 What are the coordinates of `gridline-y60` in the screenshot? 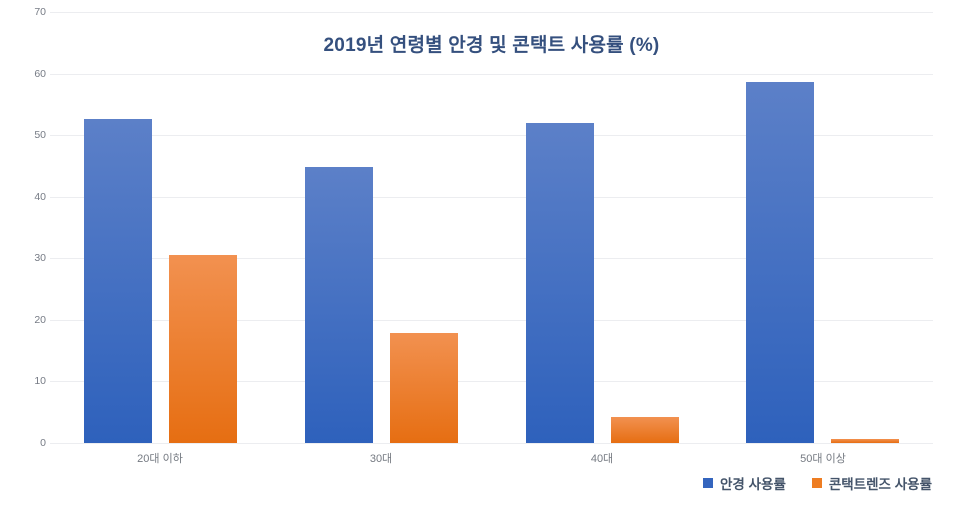 It's located at (491, 74).